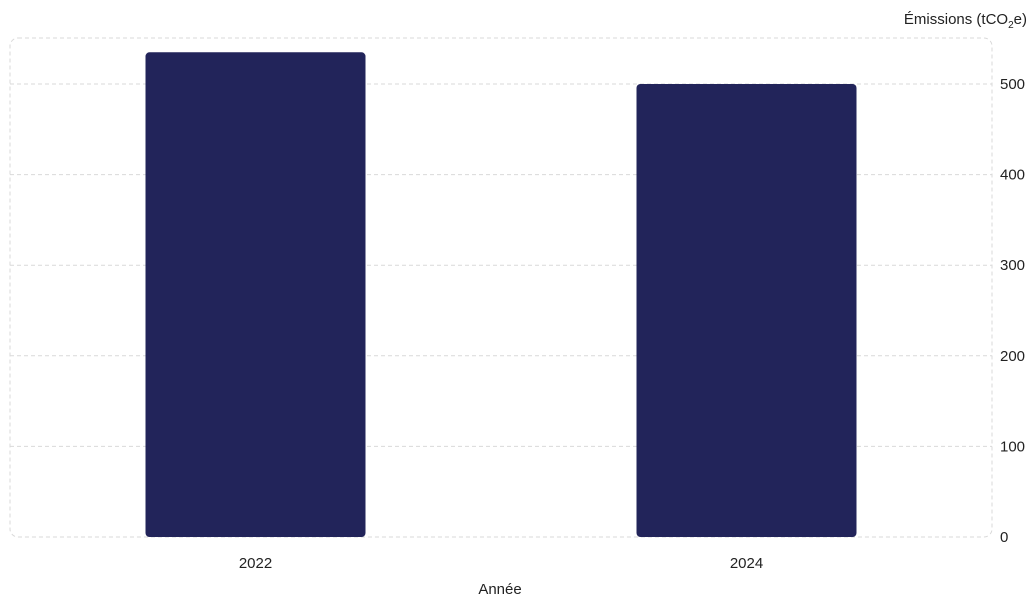 This screenshot has width=1031, height=596. I want to click on y-tick-label-0: 0, so click(1004, 537).